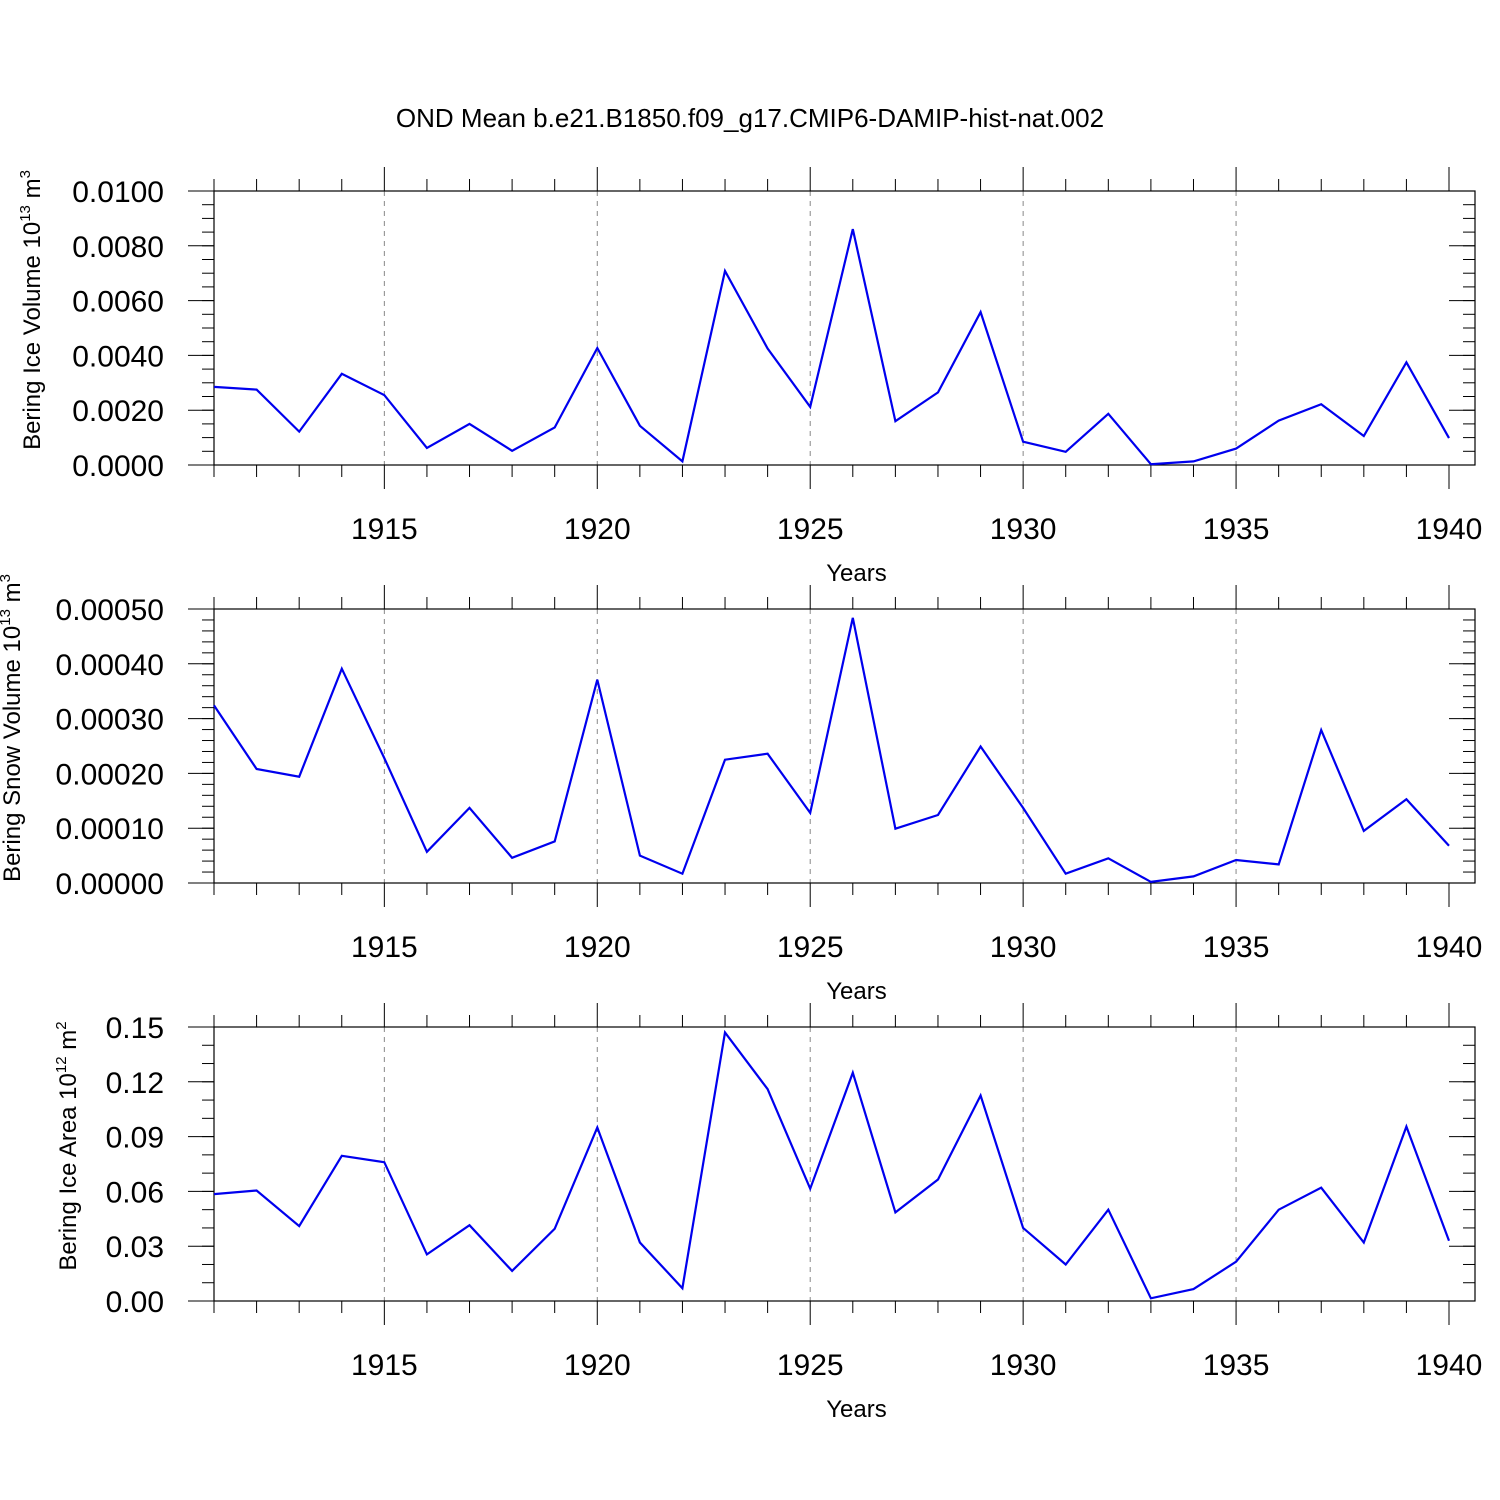 This screenshot has width=1500, height=1500. Describe the element at coordinates (110, 610) in the screenshot. I see `ytick-label-snow-volume-5: 0.00050` at that location.